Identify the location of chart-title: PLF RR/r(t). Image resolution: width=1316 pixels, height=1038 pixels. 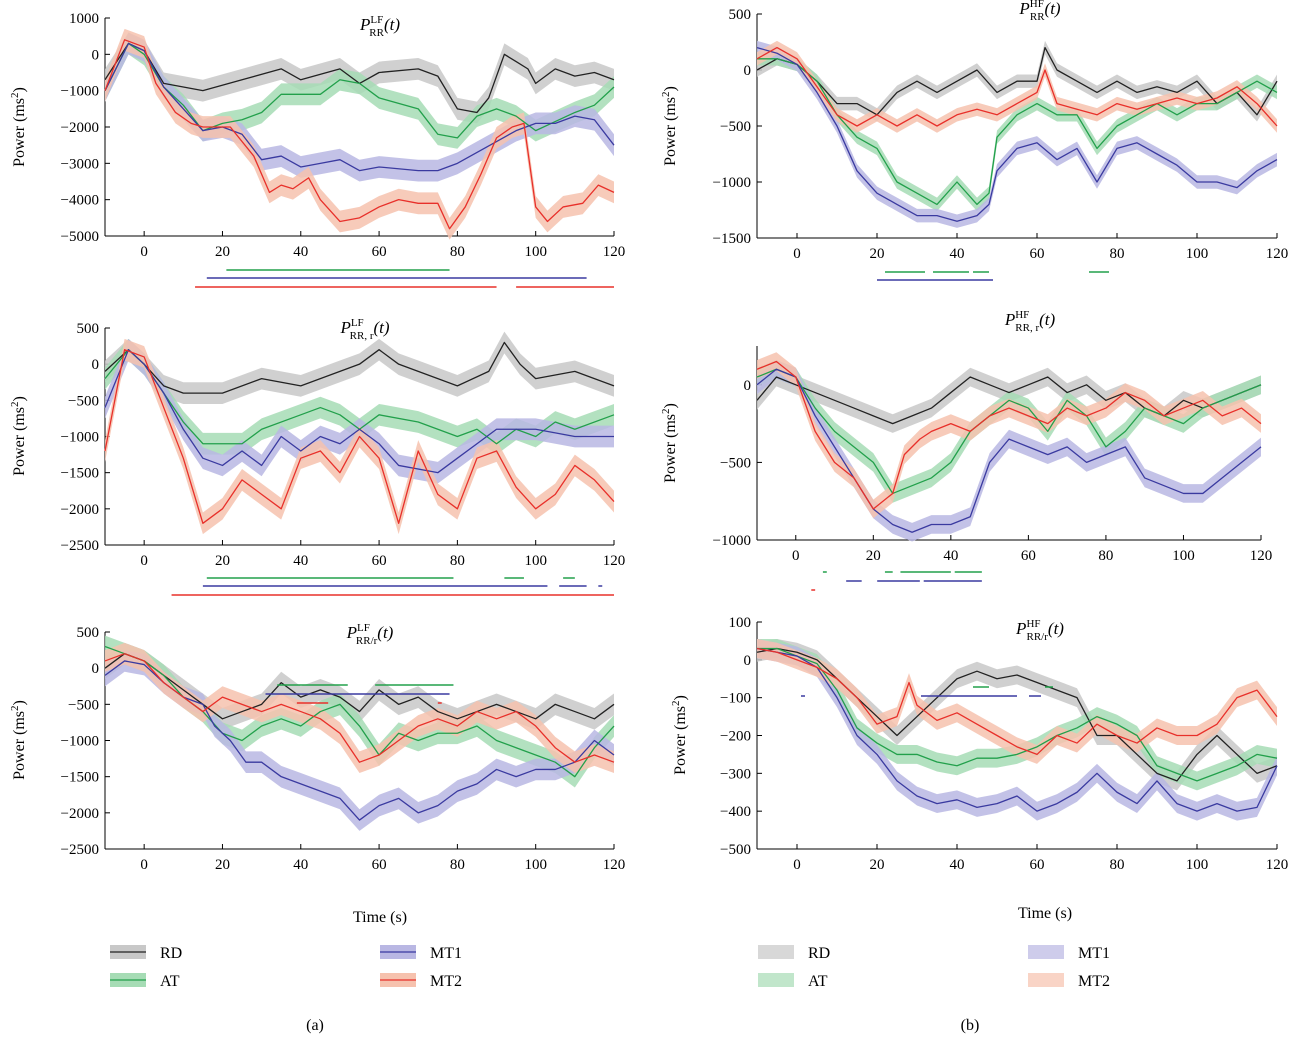
(370, 634).